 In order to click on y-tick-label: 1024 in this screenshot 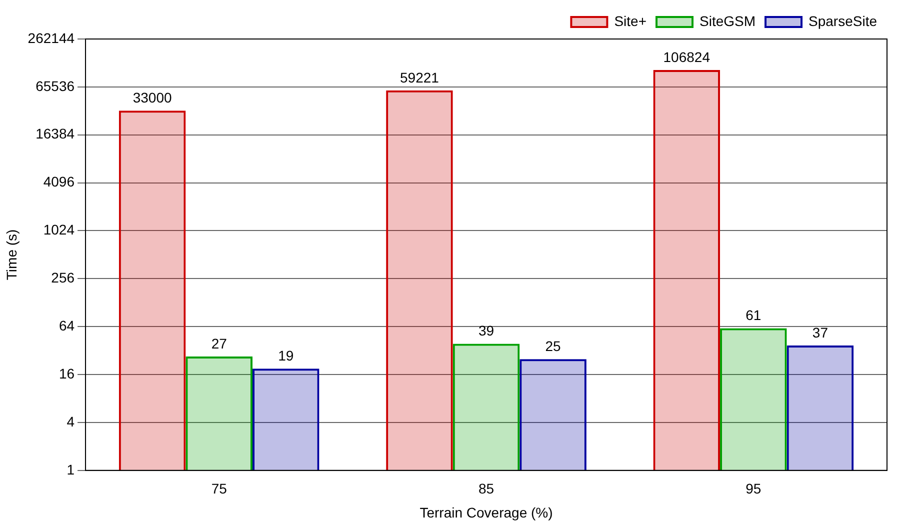, I will do `click(59, 230)`.